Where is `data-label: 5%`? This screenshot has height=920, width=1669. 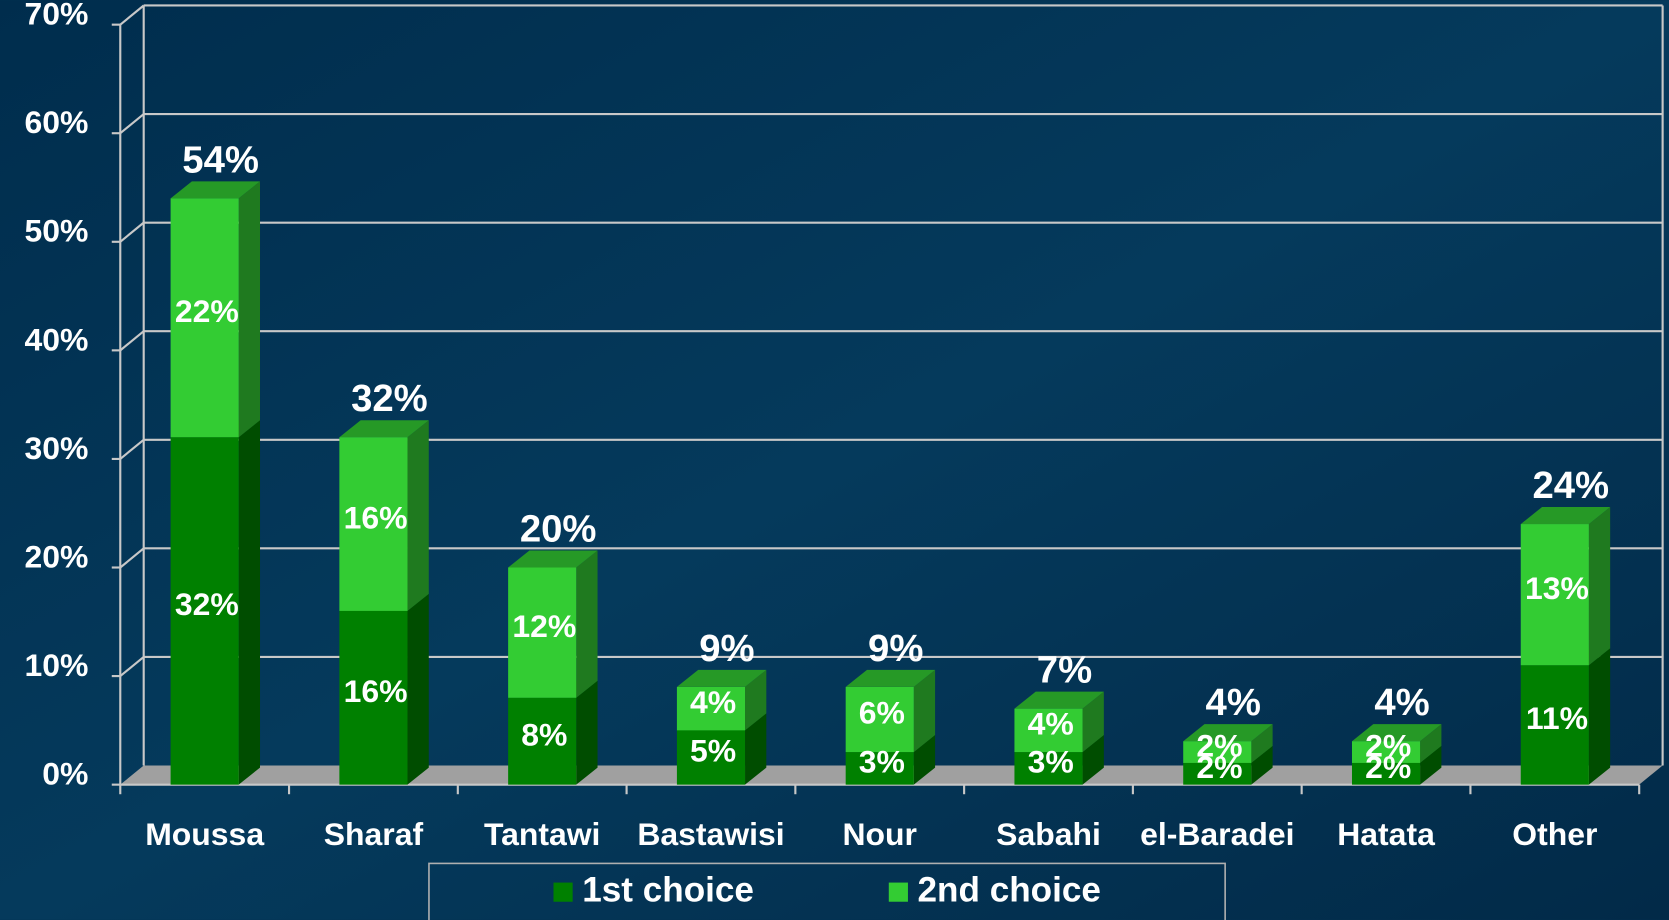
data-label: 5% is located at coordinates (713, 751).